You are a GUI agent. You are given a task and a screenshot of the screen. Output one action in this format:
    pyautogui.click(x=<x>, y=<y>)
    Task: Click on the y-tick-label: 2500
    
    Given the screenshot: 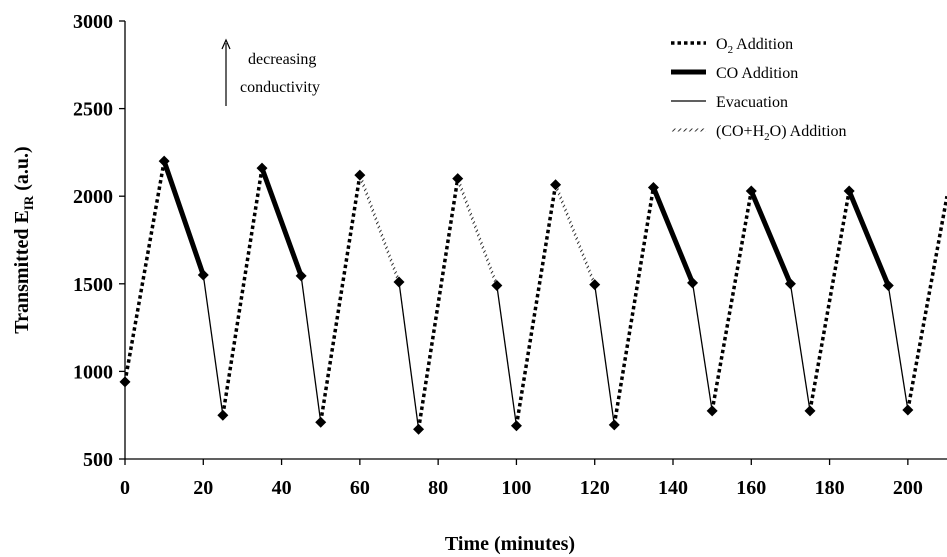 What is the action you would take?
    pyautogui.click(x=93, y=110)
    